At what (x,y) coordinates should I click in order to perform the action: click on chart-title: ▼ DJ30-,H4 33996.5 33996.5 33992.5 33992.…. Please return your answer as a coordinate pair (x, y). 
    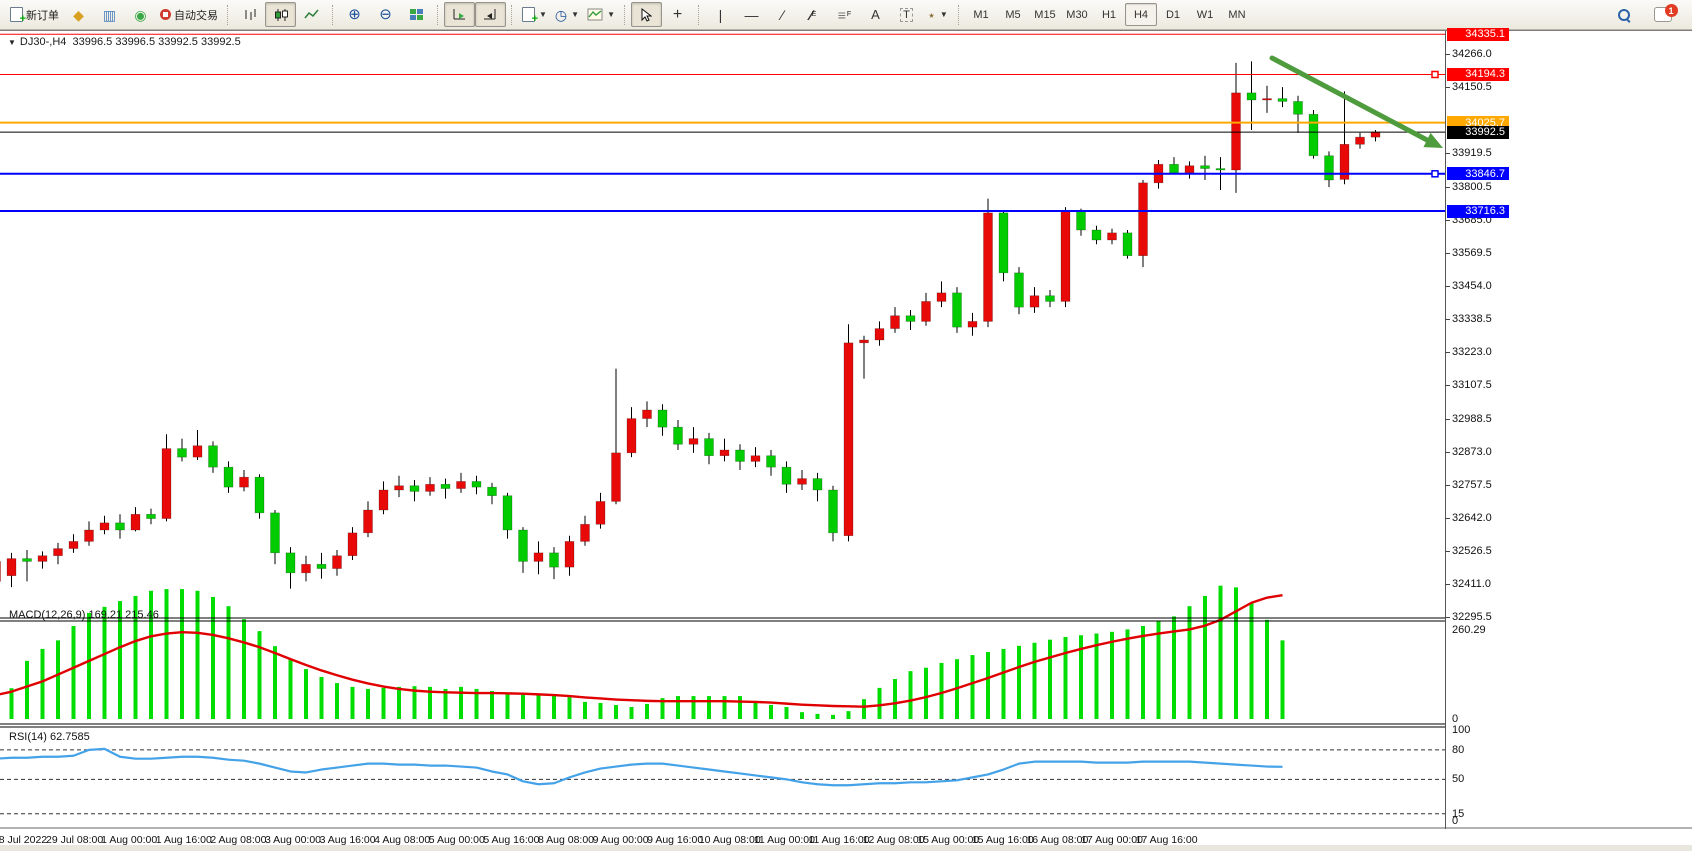
    Looking at the image, I should click on (124, 42).